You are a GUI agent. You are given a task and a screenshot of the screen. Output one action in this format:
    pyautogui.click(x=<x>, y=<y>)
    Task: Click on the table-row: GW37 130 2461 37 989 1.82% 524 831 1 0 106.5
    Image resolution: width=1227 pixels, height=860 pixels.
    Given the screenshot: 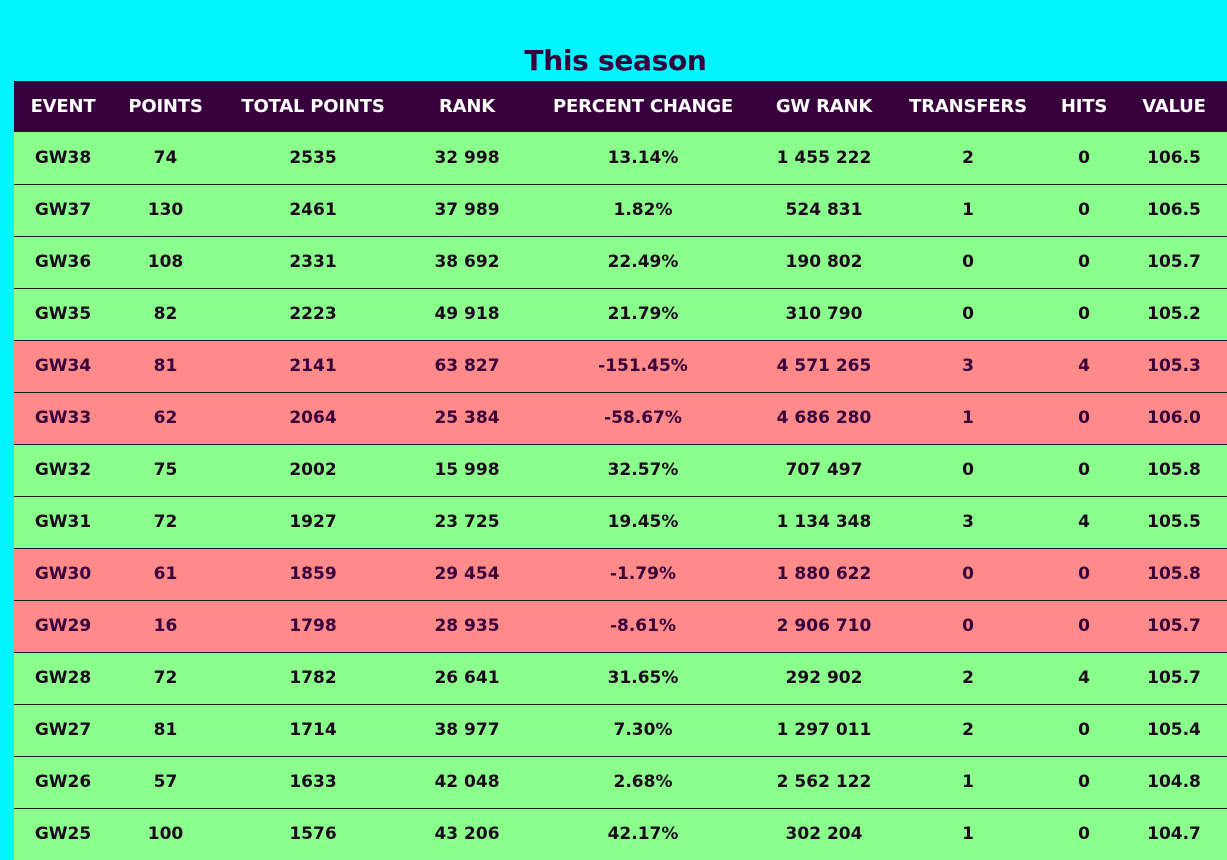 What is the action you would take?
    pyautogui.click(x=620, y=210)
    